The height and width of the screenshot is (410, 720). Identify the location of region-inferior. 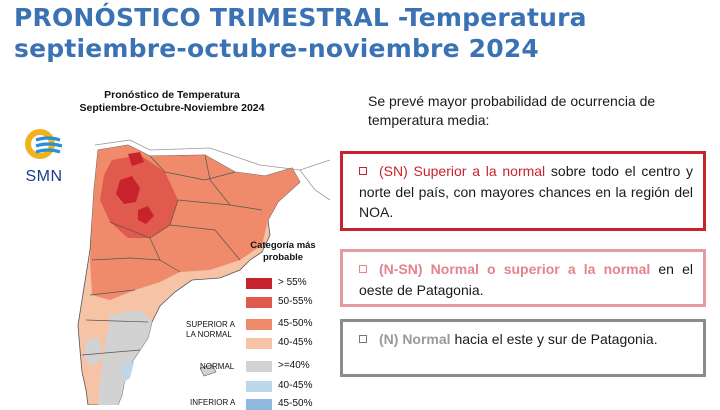
(129, 372).